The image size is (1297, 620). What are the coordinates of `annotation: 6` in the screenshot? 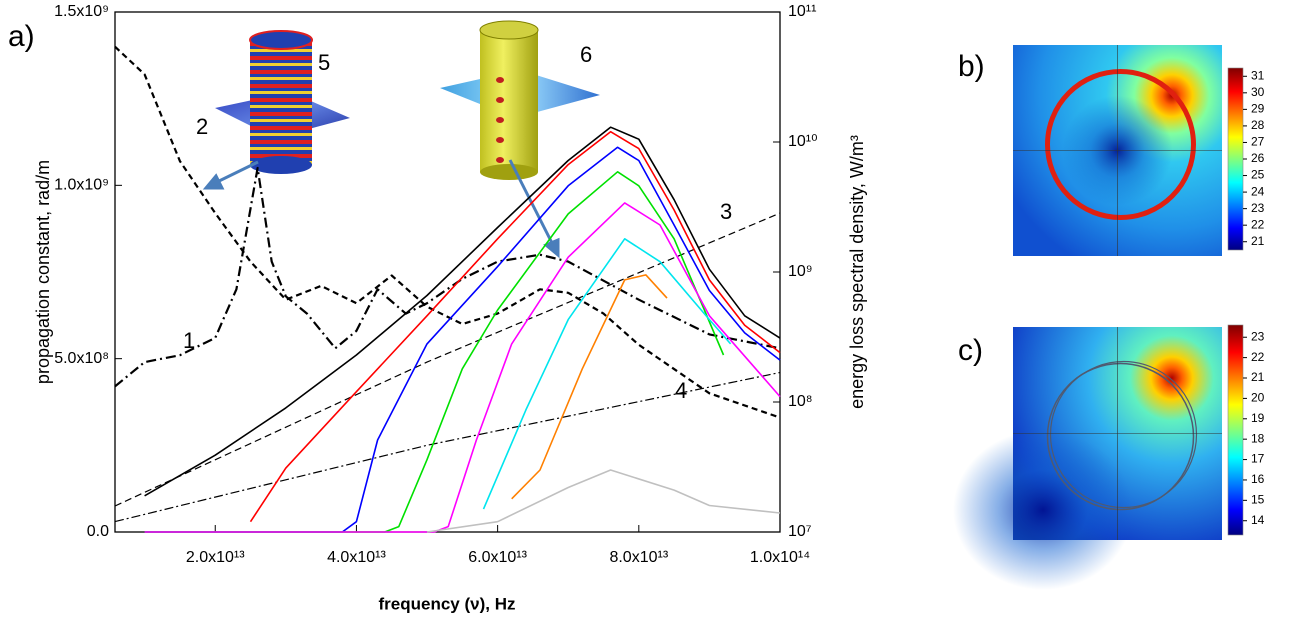 It's located at (586, 54).